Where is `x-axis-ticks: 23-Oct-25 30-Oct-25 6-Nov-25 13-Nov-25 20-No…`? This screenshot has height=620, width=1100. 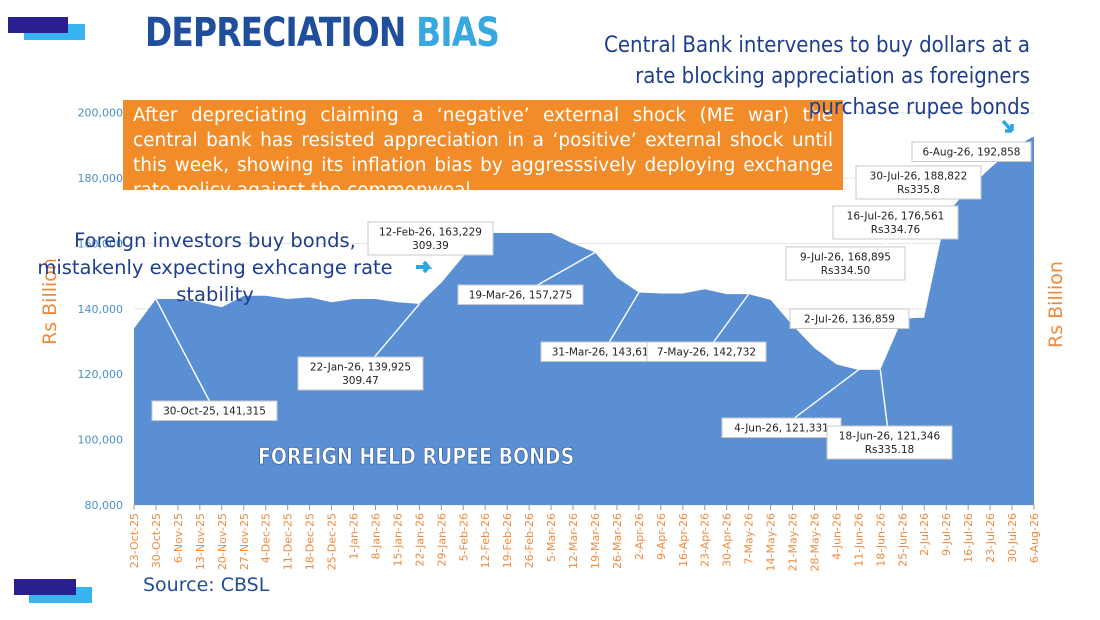
x-axis-ticks: 23-Oct-25 30-Oct-25 6-Nov-25 13-Nov-25 20-No… is located at coordinates (584, 538).